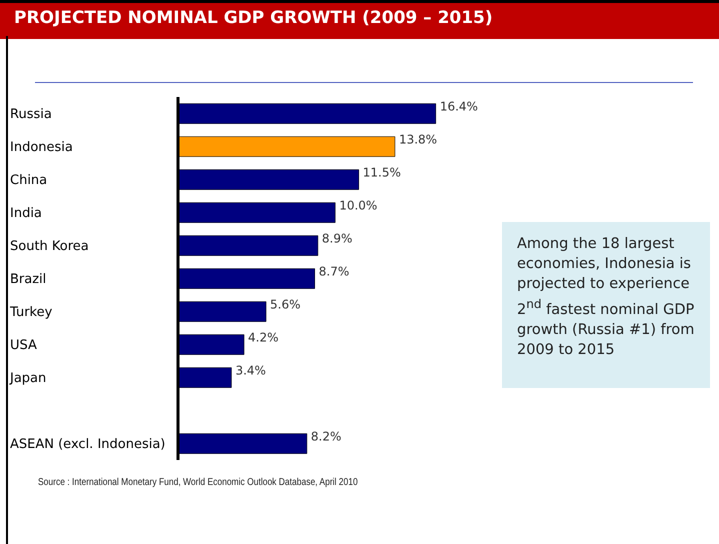 This screenshot has height=544, width=719. What do you see at coordinates (606, 305) in the screenshot?
I see `text: Among the 18 largest economies, Indonesia is projected to experience 2$^{nd}$ fastest nominal GDP growth (Russia #1) from 2009 to 2015` at bounding box center [606, 305].